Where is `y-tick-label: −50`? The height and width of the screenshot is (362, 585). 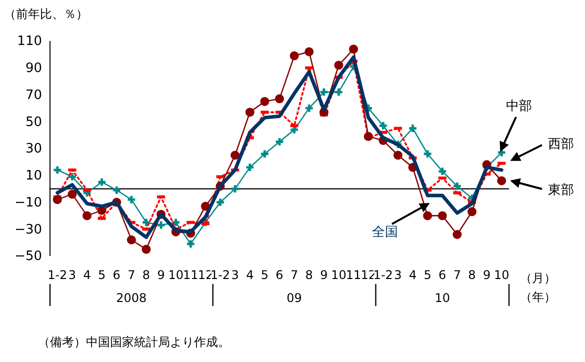 y-tick-label: −50 is located at coordinates (28, 256).